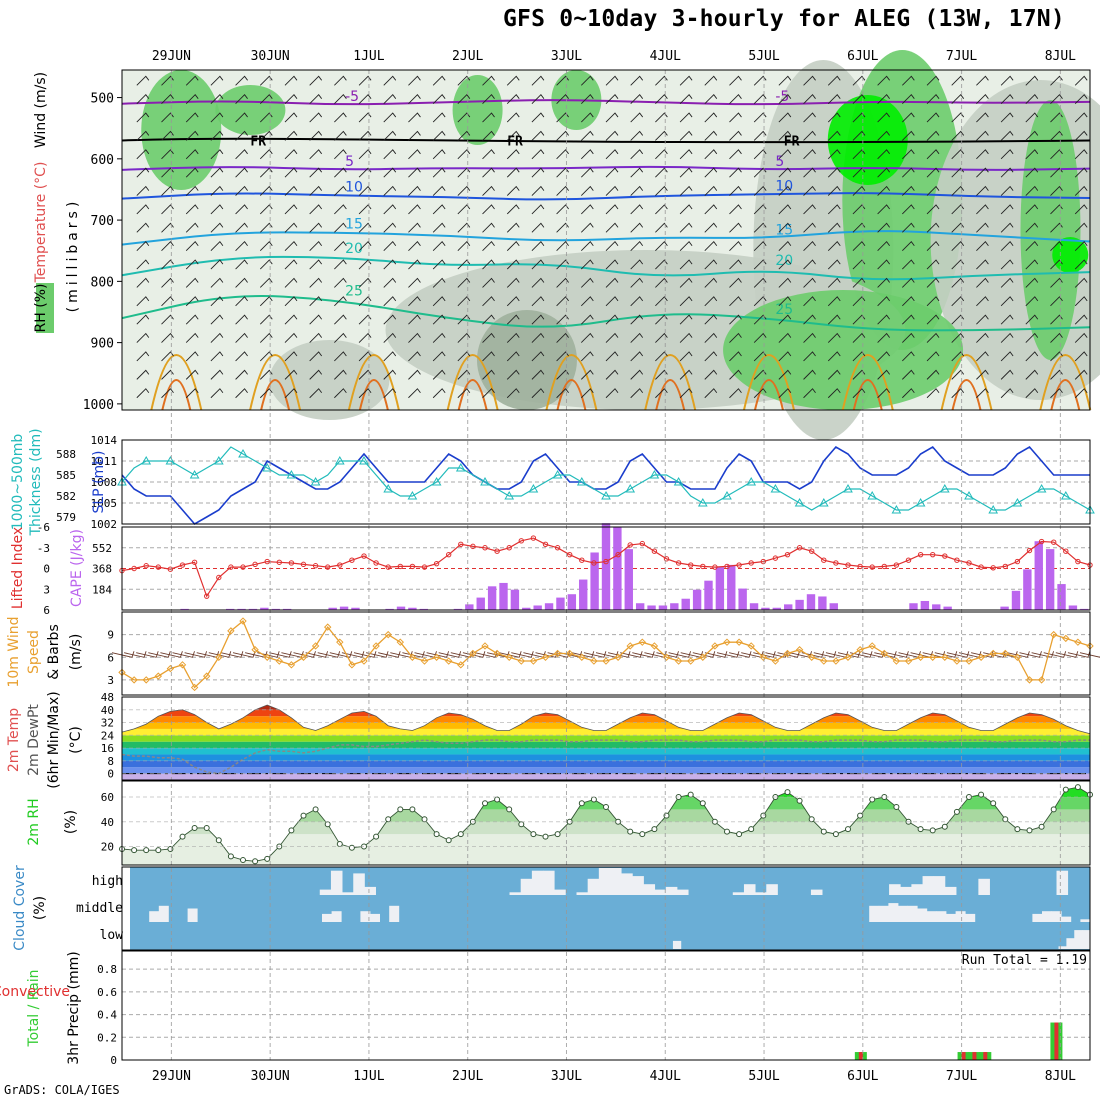 The height and width of the screenshot is (1100, 1100). I want to click on slp-tick-label: 1014, so click(104, 440).